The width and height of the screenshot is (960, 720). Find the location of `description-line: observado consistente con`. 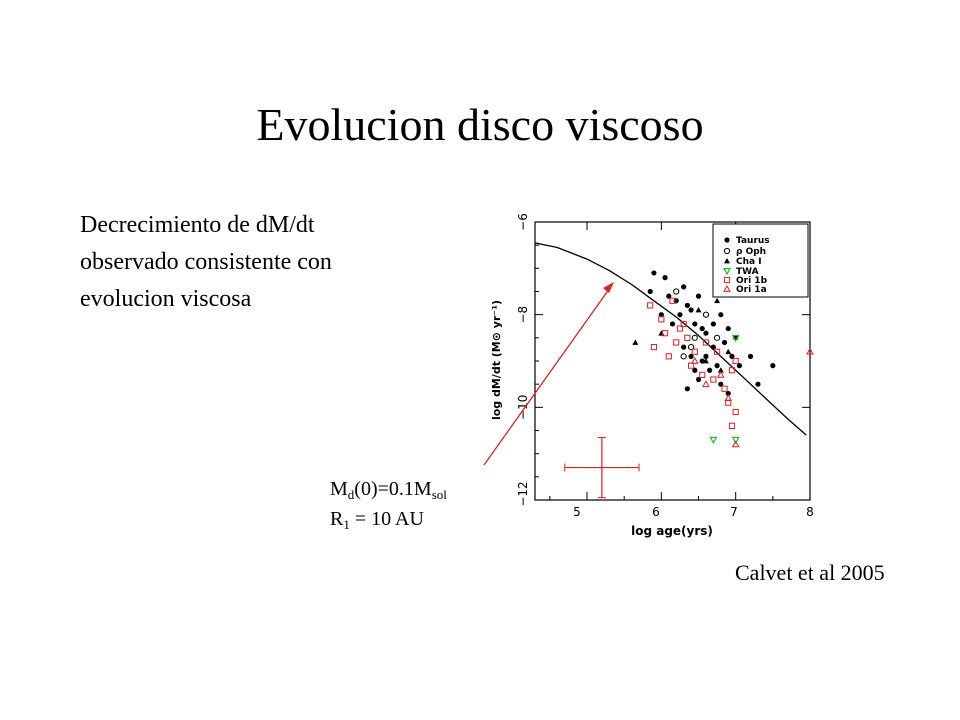

description-line: observado consistente con is located at coordinates (206, 262).